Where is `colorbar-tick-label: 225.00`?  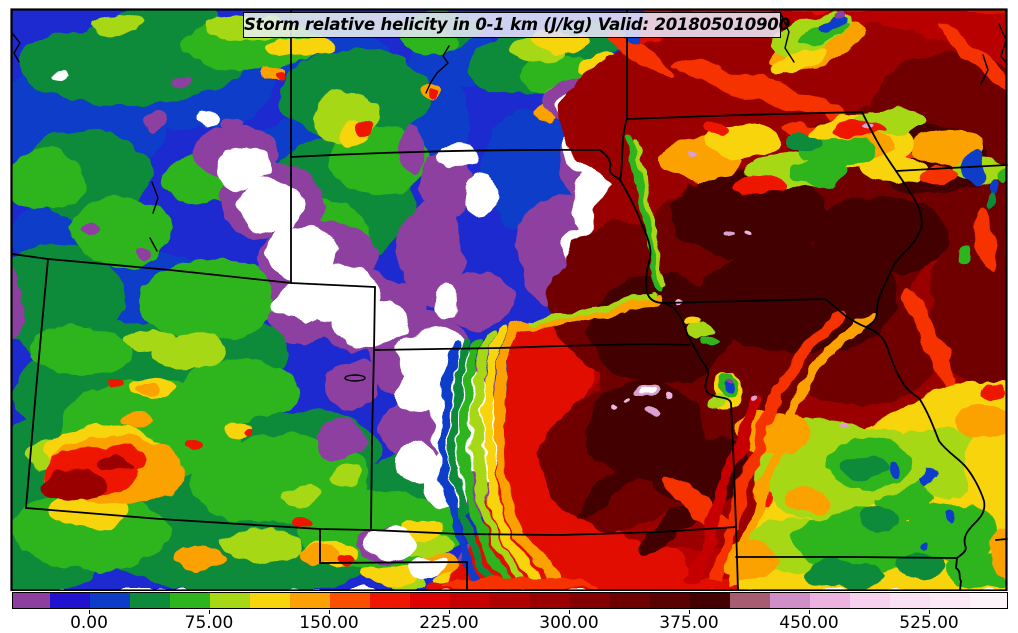 colorbar-tick-label: 225.00 is located at coordinates (449, 623).